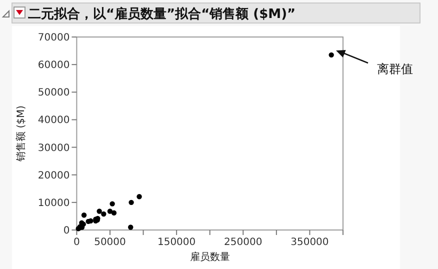 This screenshot has width=438, height=269. Describe the element at coordinates (54, 176) in the screenshot. I see `y-tick-label: 20000` at that location.